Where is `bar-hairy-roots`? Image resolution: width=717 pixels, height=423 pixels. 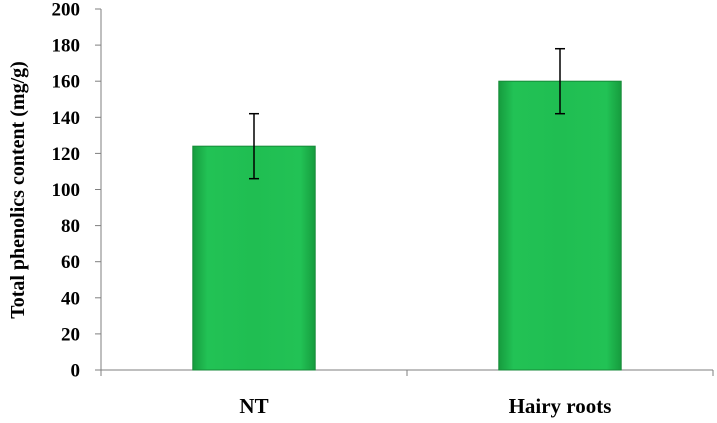 bar-hairy-roots is located at coordinates (560, 225).